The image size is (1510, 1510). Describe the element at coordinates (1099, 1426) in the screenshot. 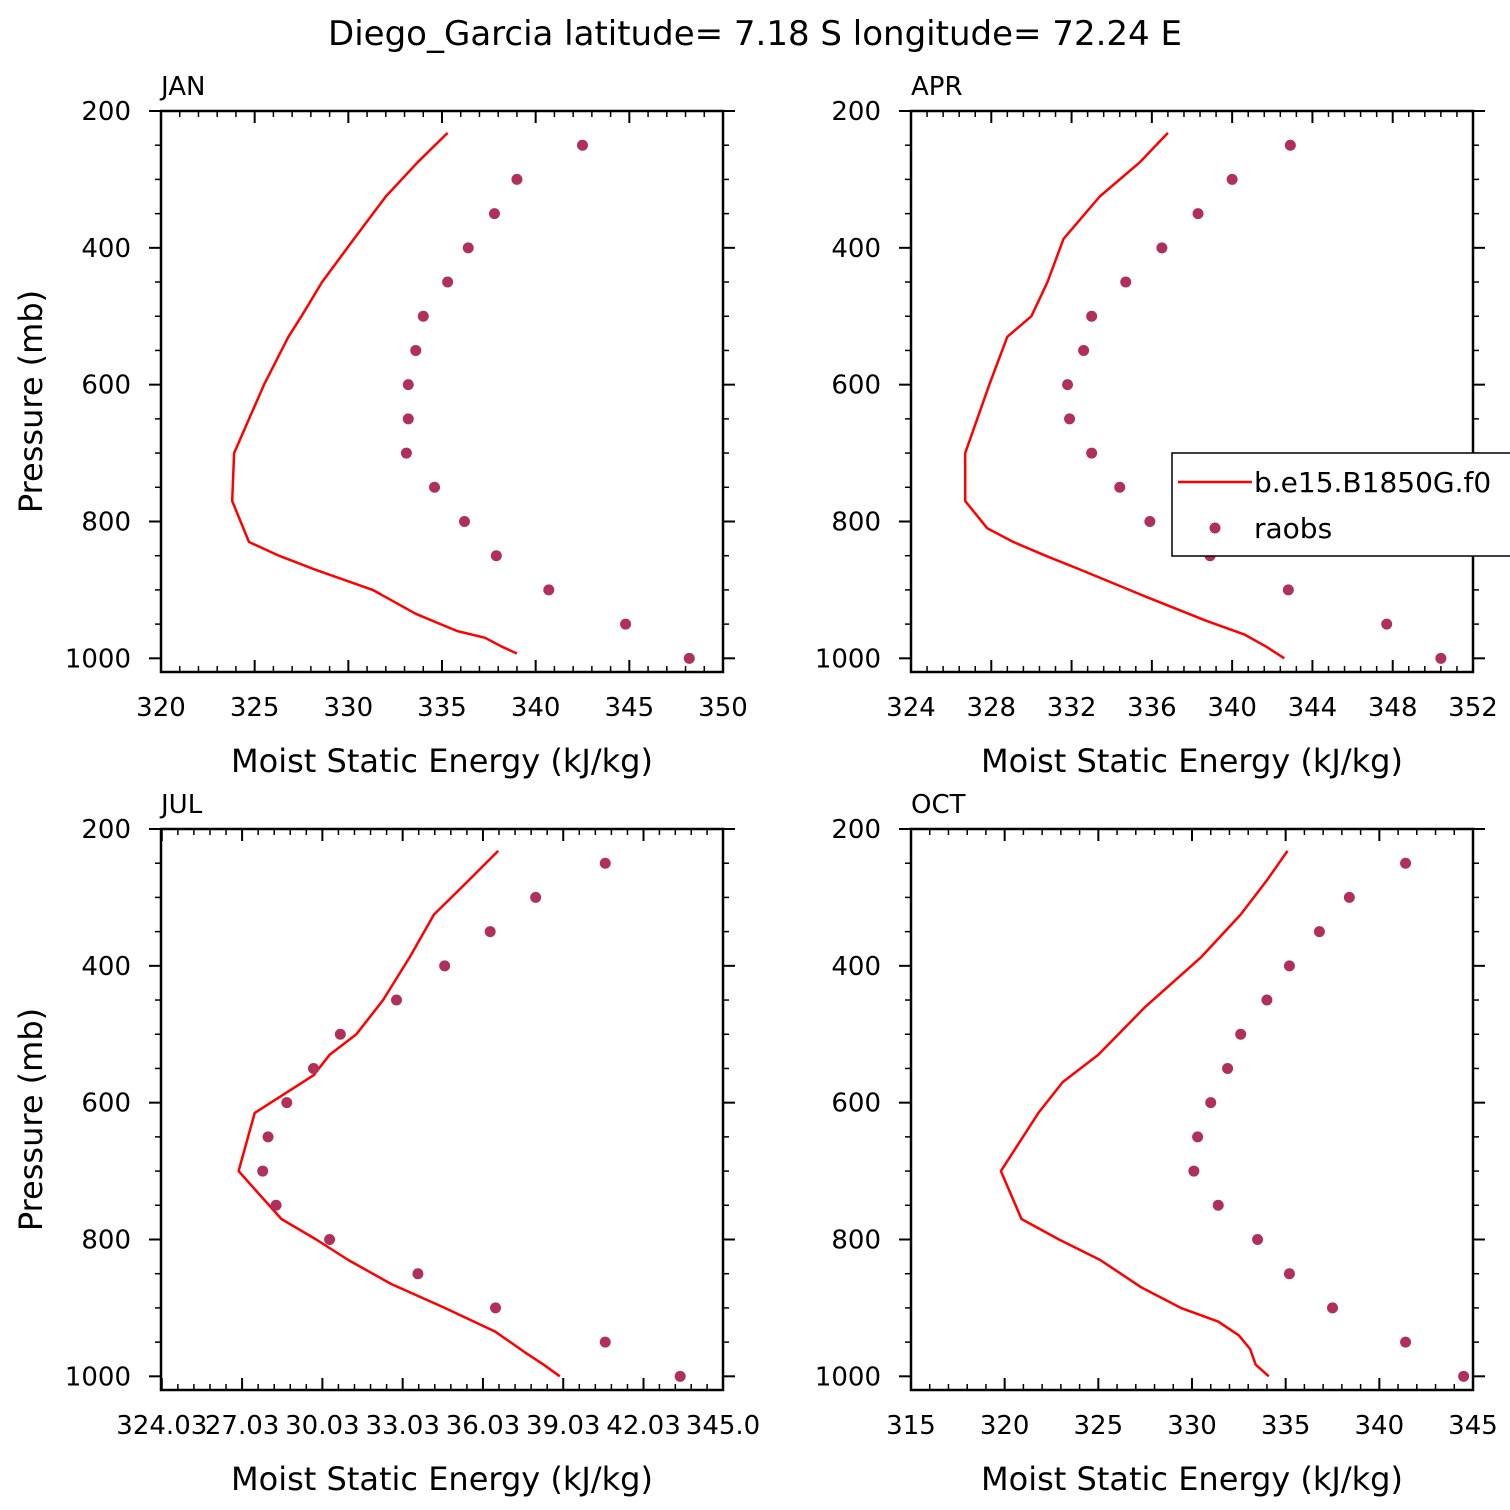

I see `x-tick-label-oct: 325` at that location.